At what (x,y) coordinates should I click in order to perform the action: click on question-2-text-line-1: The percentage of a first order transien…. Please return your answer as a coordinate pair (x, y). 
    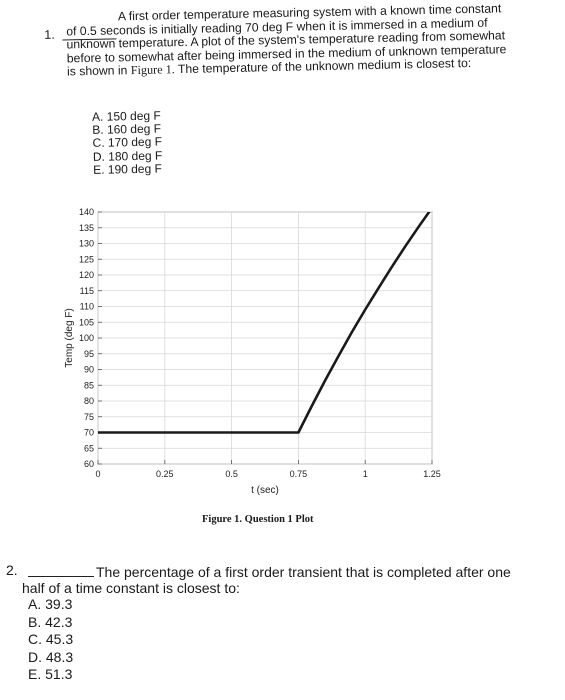
    Looking at the image, I should click on (303, 572).